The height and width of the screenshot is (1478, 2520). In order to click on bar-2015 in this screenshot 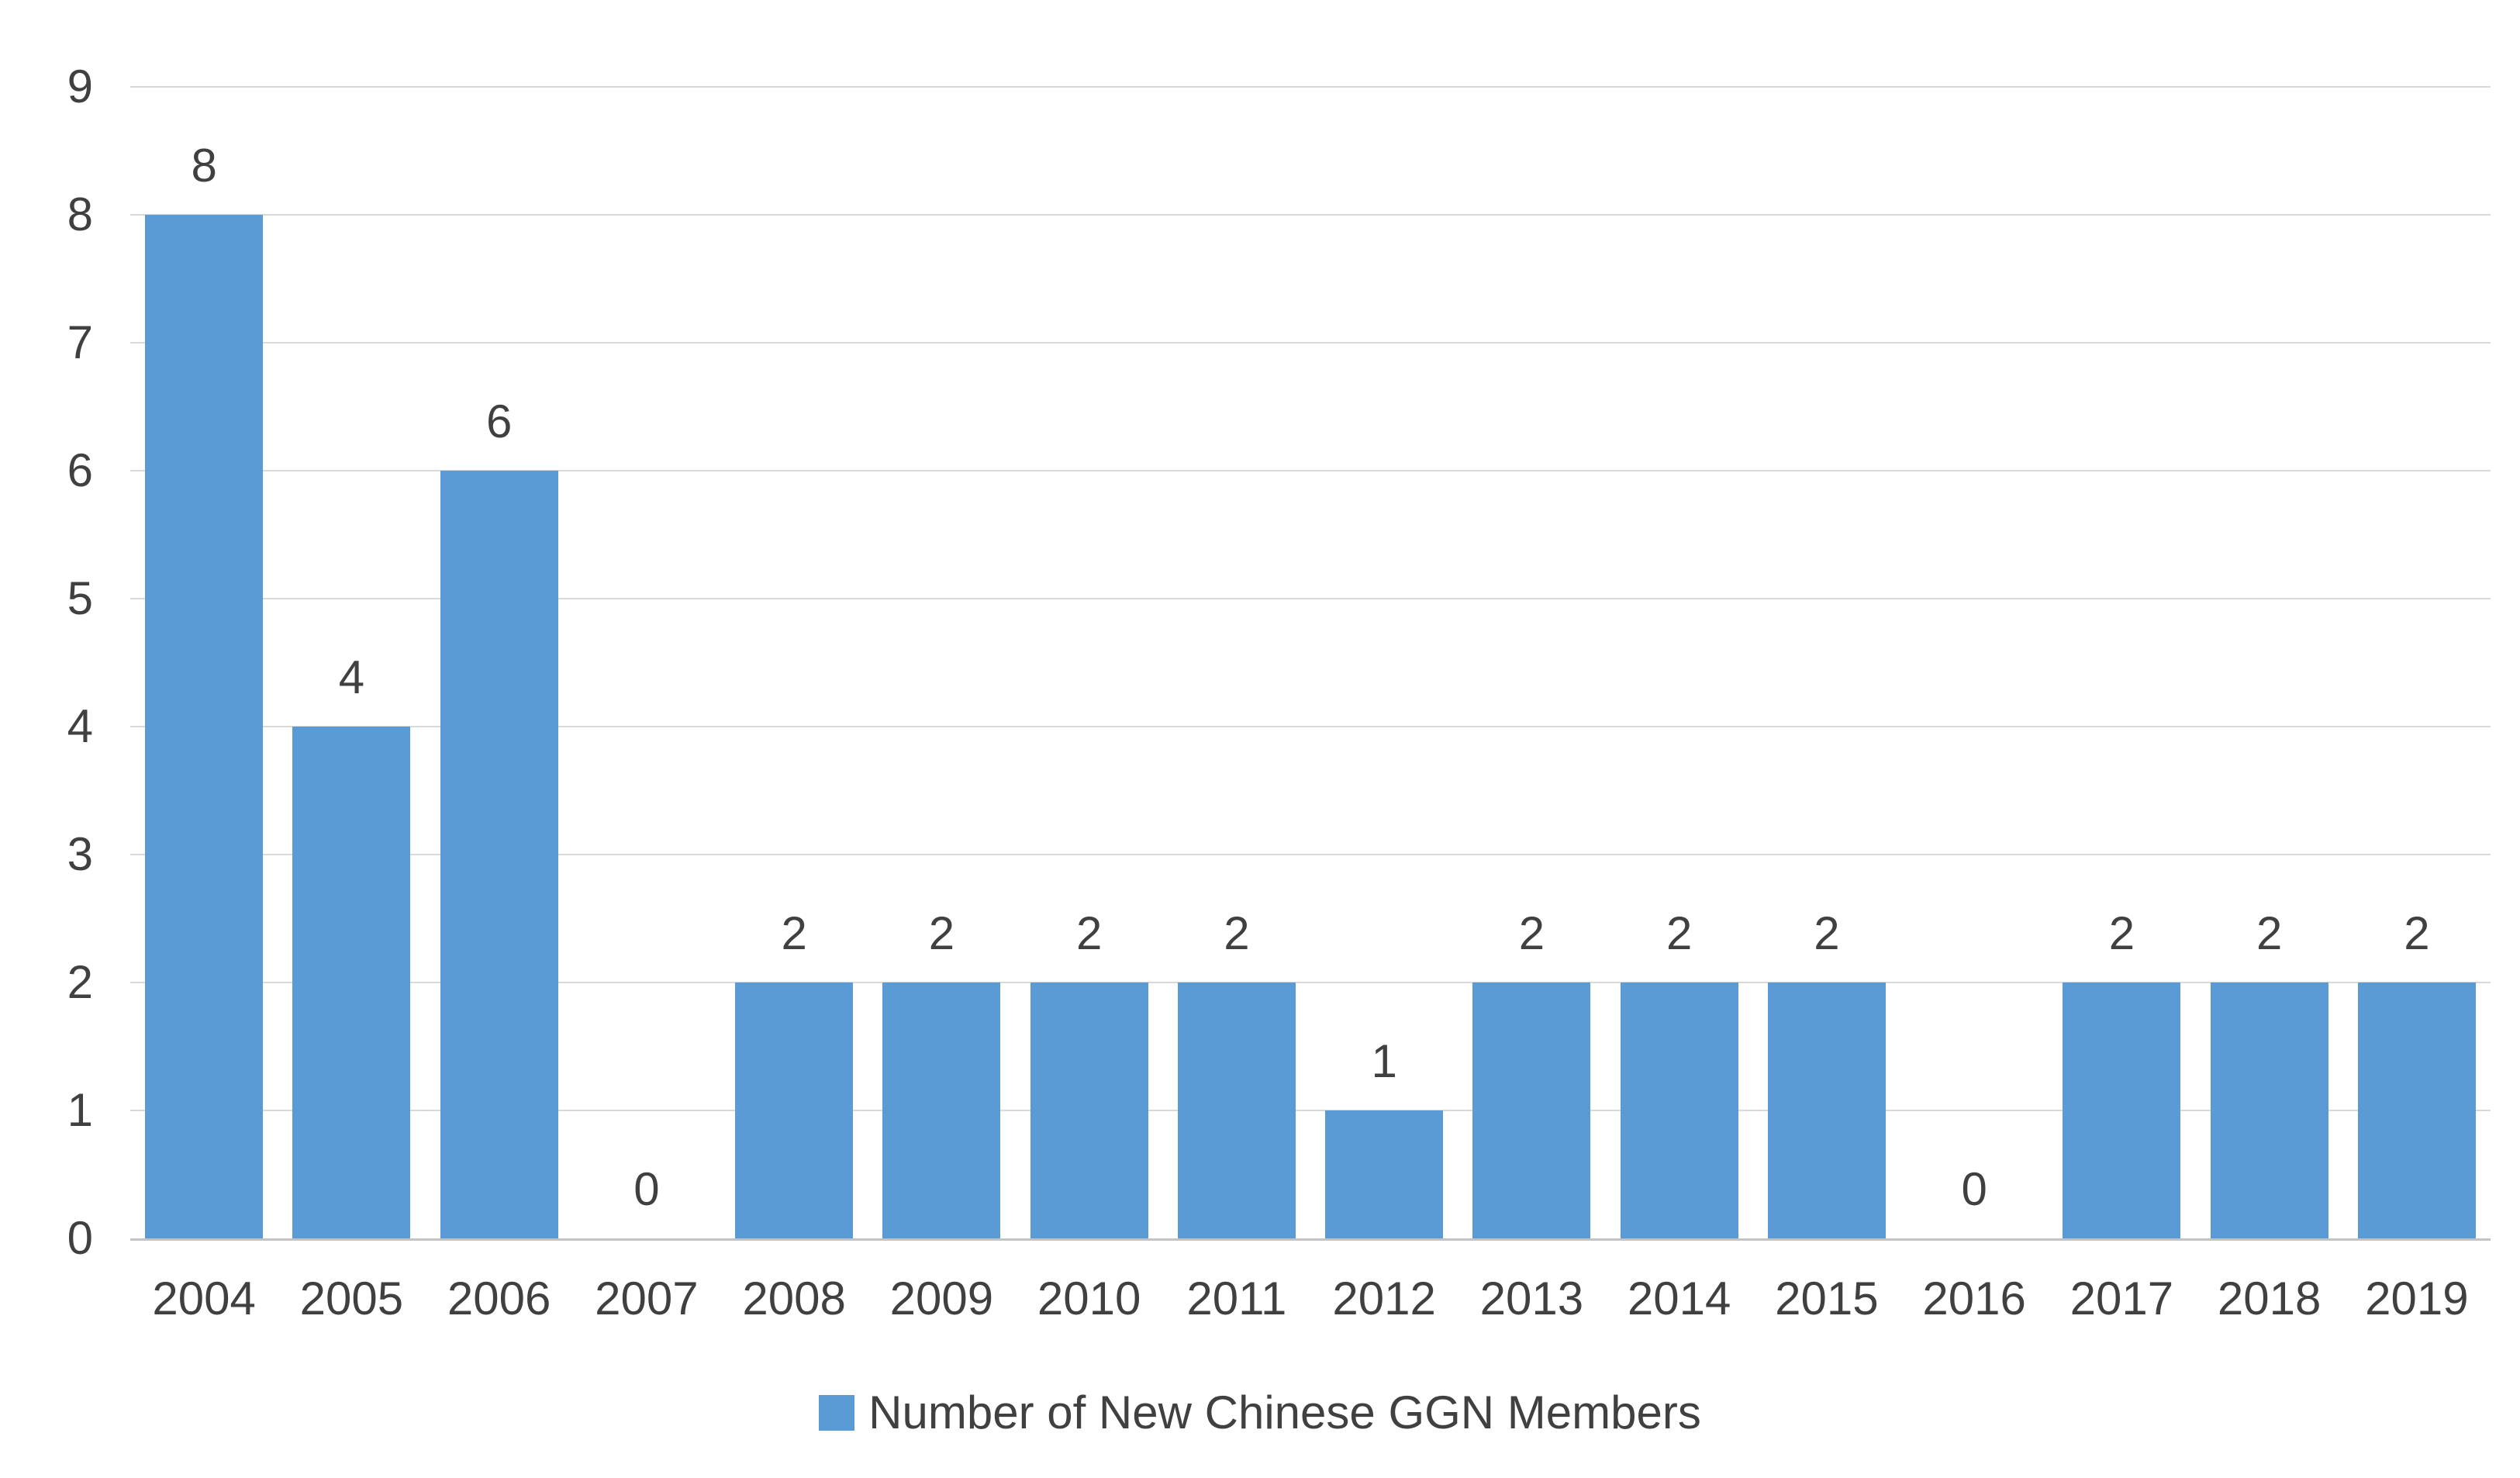, I will do `click(1827, 1110)`.